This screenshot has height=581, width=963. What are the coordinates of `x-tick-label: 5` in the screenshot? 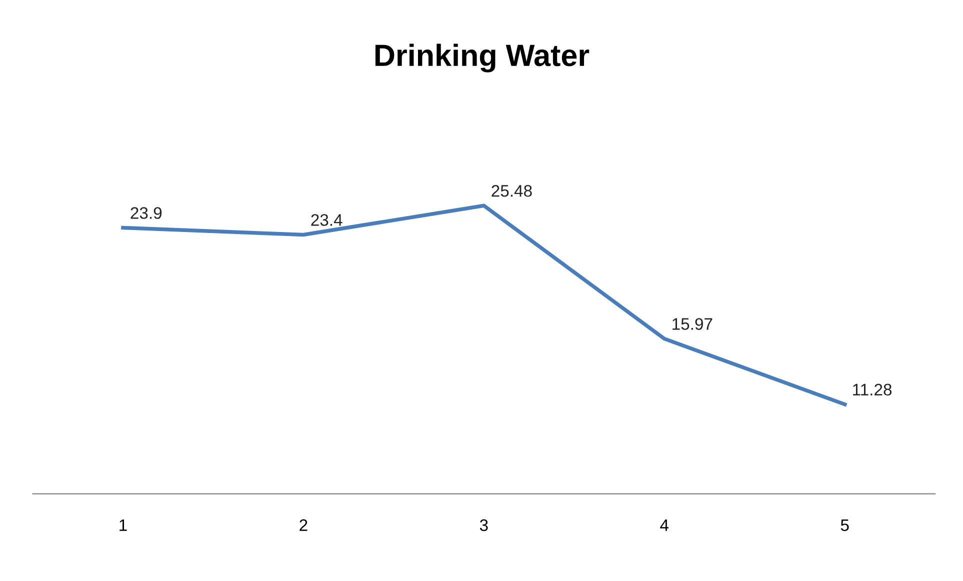 It's located at (844, 525).